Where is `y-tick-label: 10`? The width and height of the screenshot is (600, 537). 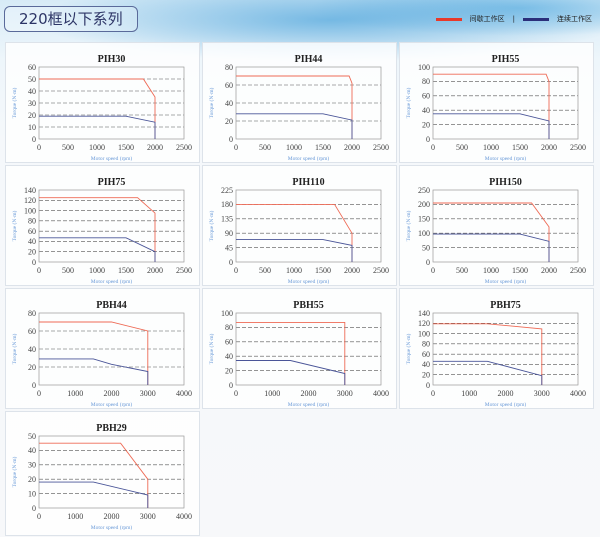
y-tick-label: 10 is located at coordinates (32, 493).